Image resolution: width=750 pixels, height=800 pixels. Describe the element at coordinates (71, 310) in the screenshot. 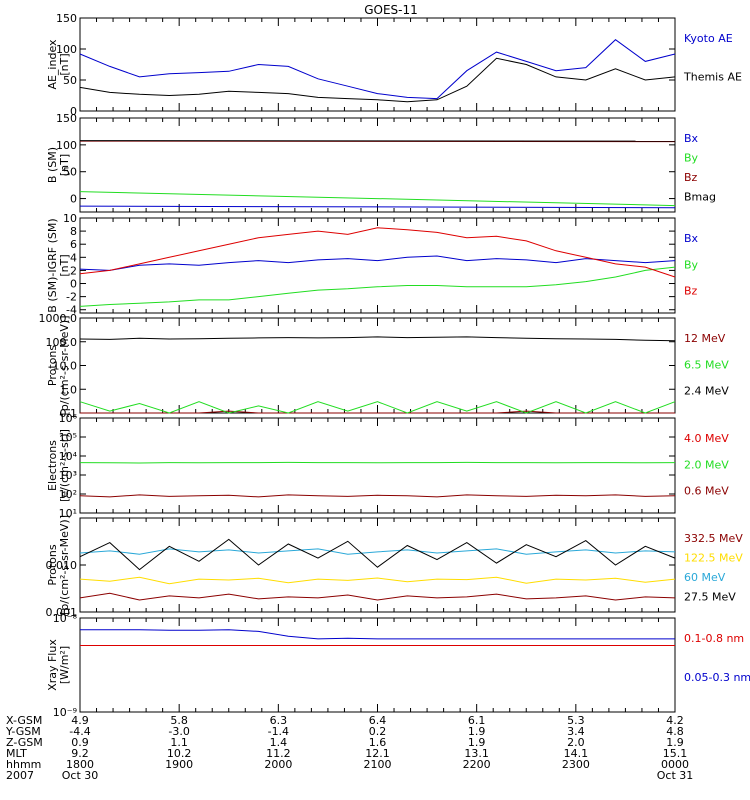

I see `y-tick-label: -4` at that location.